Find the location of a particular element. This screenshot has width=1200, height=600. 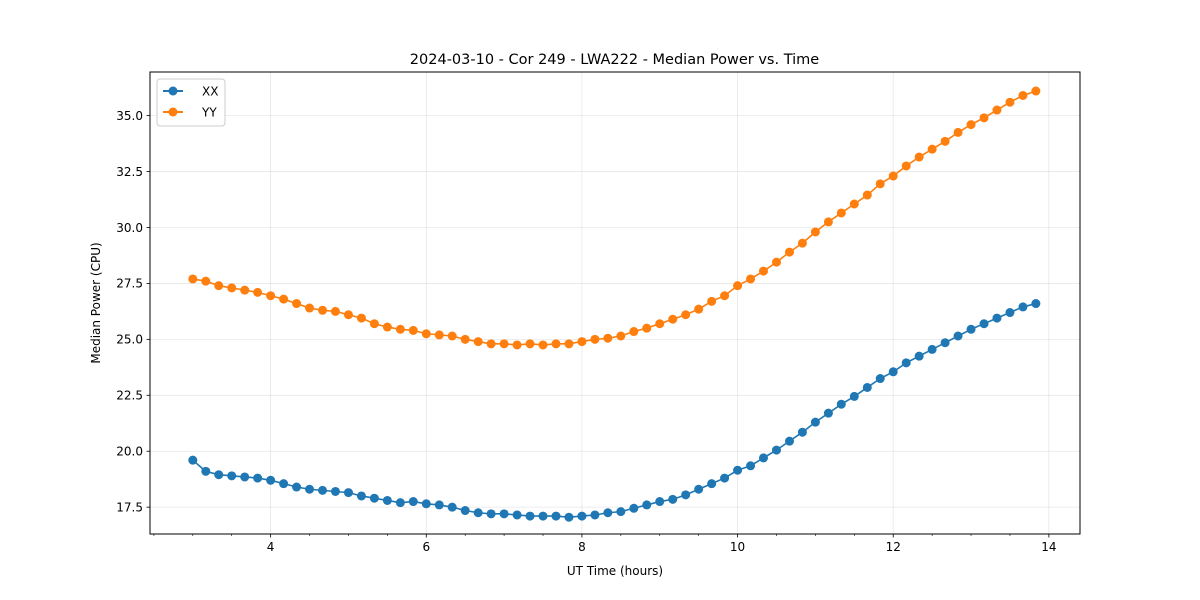

legend: XX YY is located at coordinates (191, 102).